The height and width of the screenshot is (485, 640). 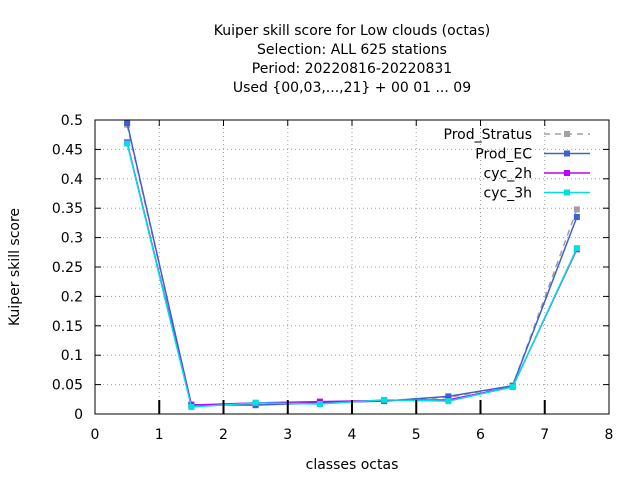 What do you see at coordinates (352, 50) in the screenshot?
I see `title-line: Selection: ALL 625 stations` at bounding box center [352, 50].